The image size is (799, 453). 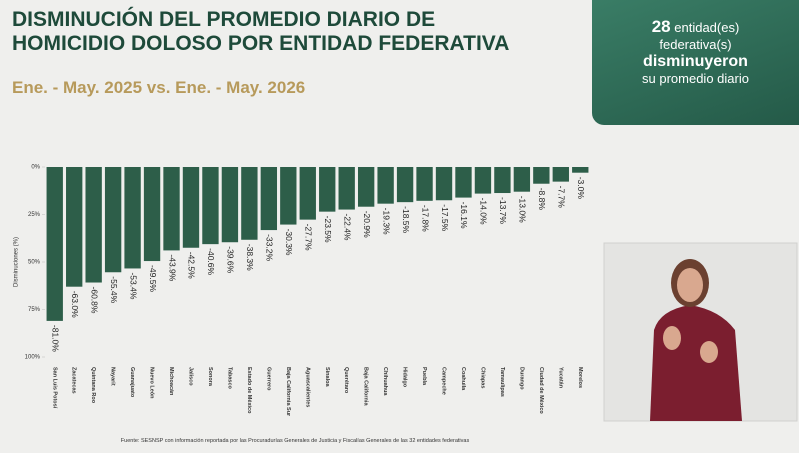 I want to click on callout-text: su promedio diario, so click(x=695, y=78).